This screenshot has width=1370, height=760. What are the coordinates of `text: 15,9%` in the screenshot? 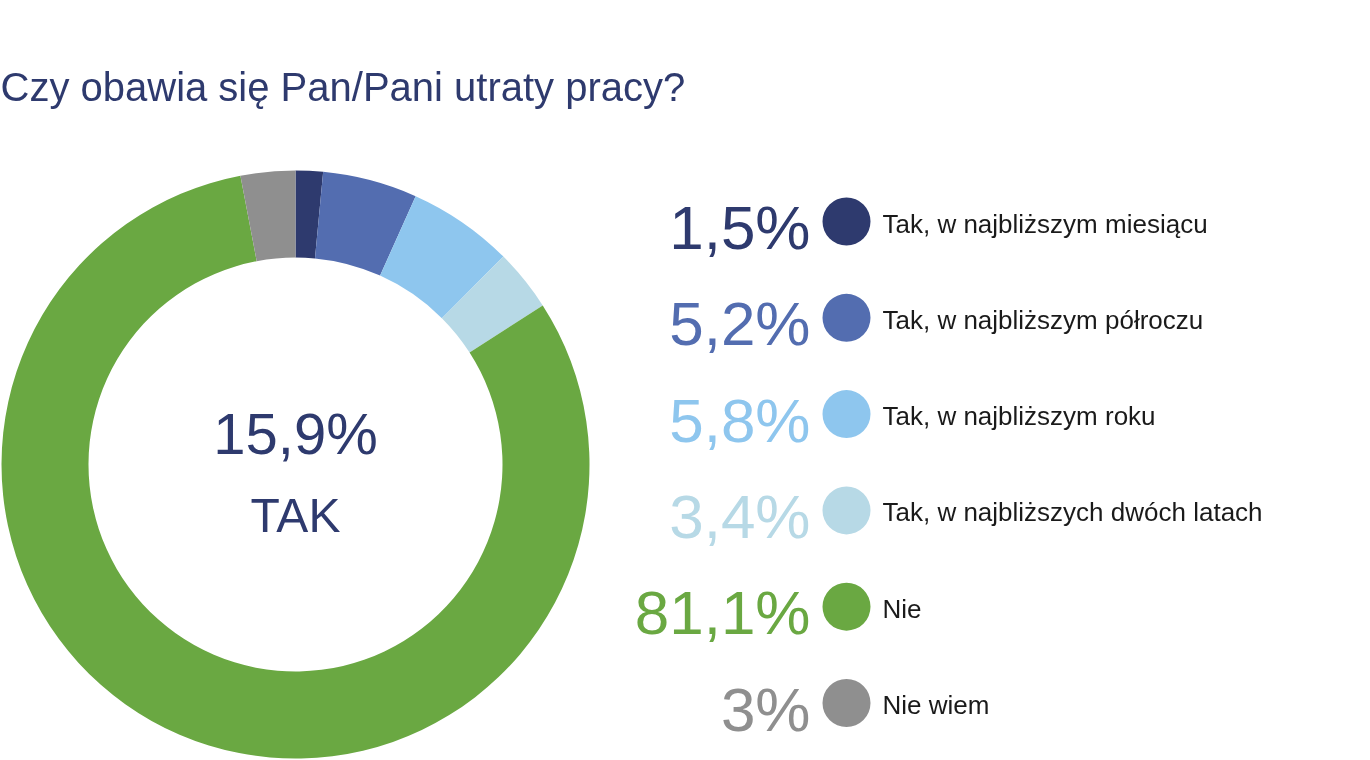 It's located at (295, 433).